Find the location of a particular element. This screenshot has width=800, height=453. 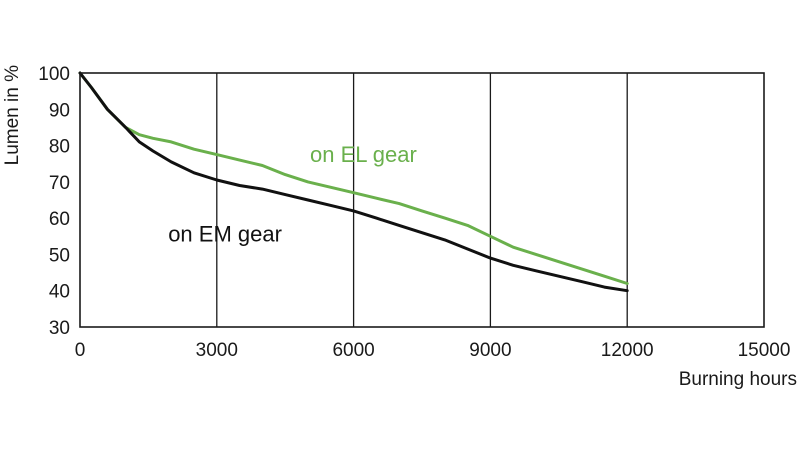

y-tick-label: 70 is located at coordinates (59, 183).